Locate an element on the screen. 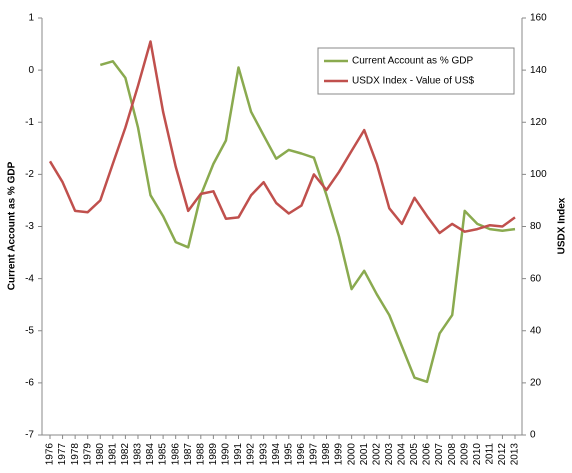  x-tick-label: 2001 is located at coordinates (364, 454).